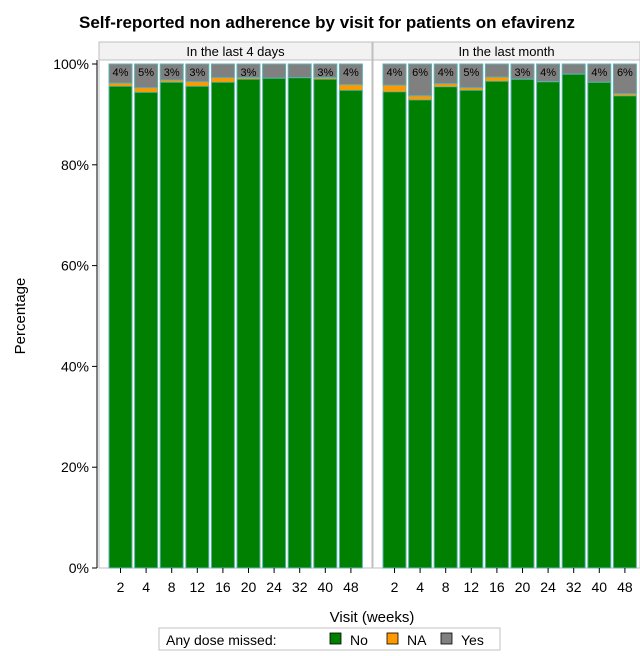 This screenshot has height=656, width=640. Describe the element at coordinates (417, 640) in the screenshot. I see `legend-label-na: NA` at that location.